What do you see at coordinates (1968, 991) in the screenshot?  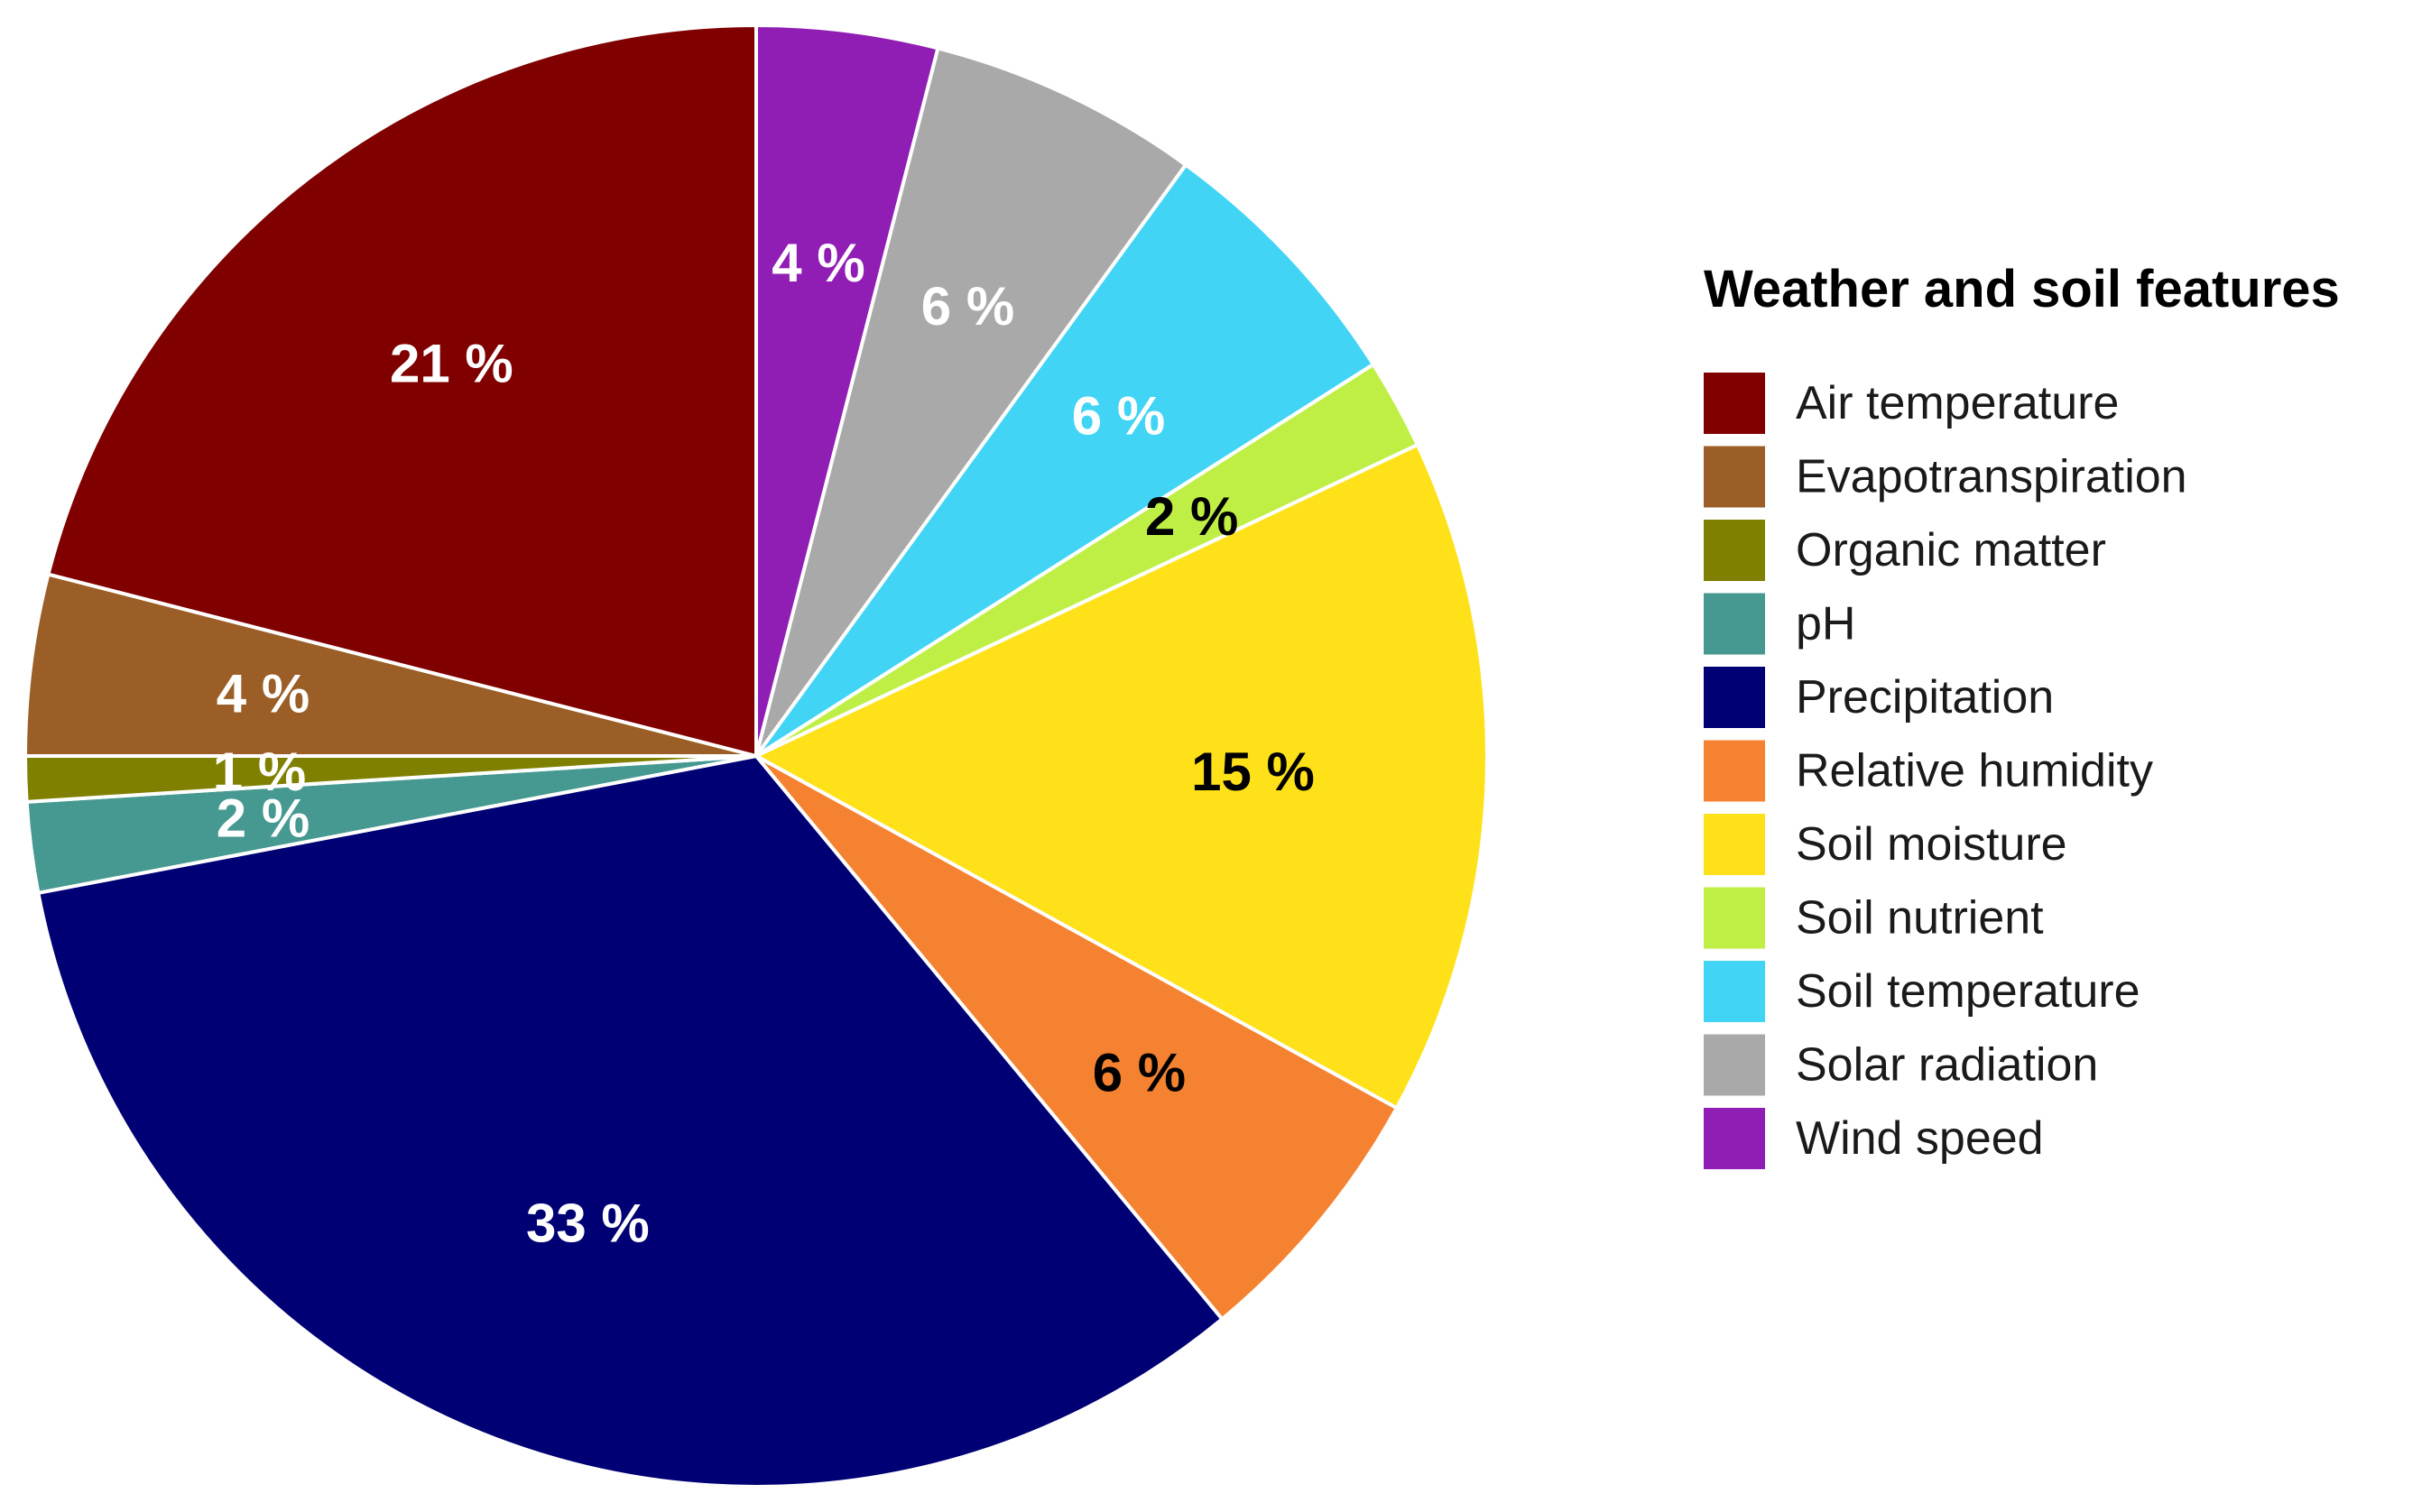 I see `legend-label-soil-temperature: Soil temperature` at bounding box center [1968, 991].